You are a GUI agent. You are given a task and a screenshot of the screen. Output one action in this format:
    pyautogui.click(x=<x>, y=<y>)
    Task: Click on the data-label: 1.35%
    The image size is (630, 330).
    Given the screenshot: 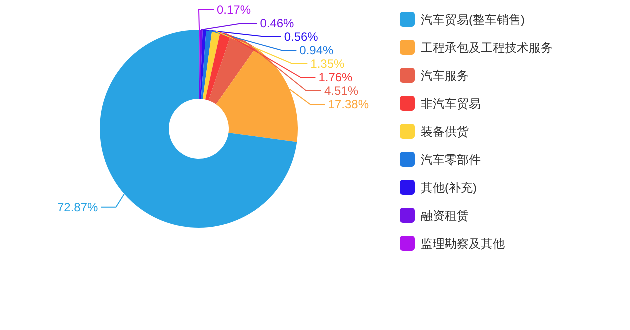 What is the action you would take?
    pyautogui.click(x=328, y=64)
    